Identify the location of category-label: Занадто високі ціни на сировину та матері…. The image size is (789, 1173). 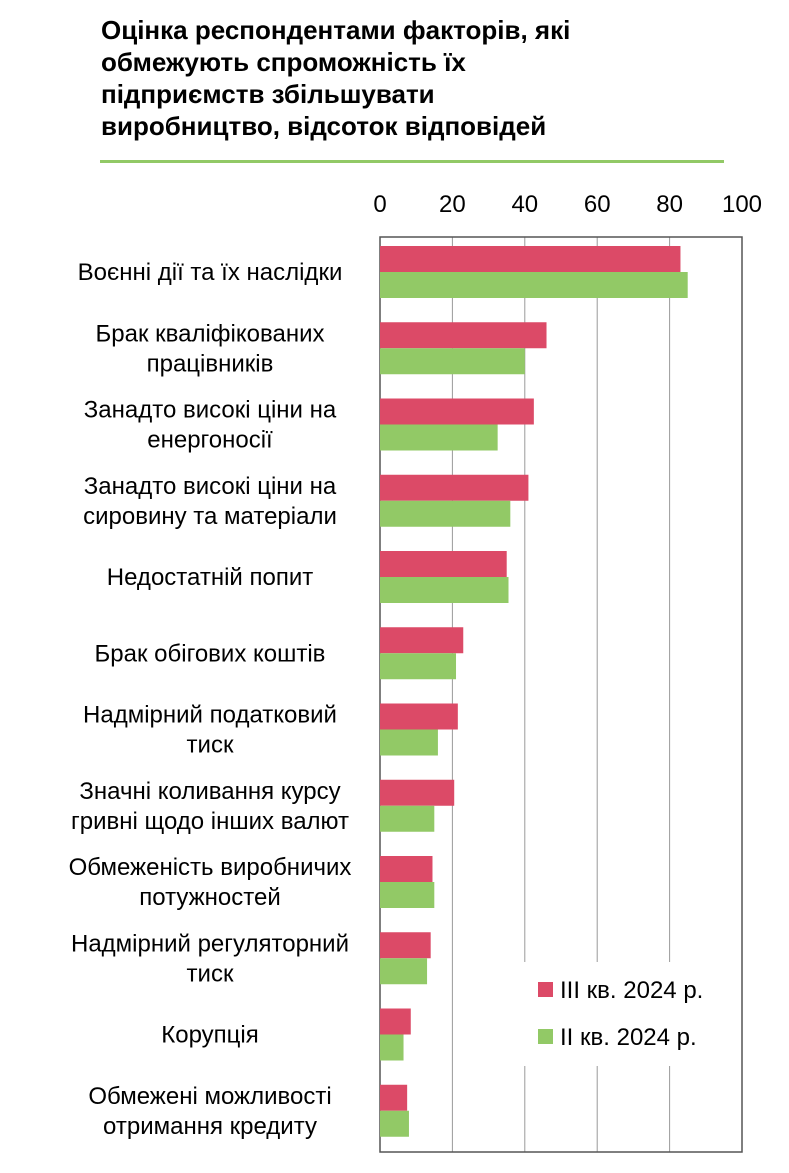
(210, 501).